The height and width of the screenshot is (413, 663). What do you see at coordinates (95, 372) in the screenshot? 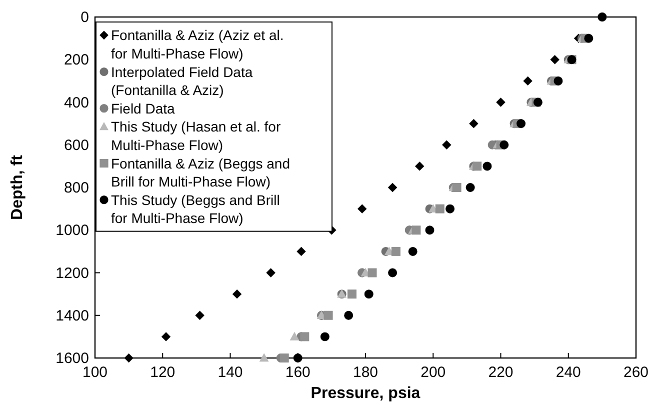
I see `x-tick-label: 100` at bounding box center [95, 372].